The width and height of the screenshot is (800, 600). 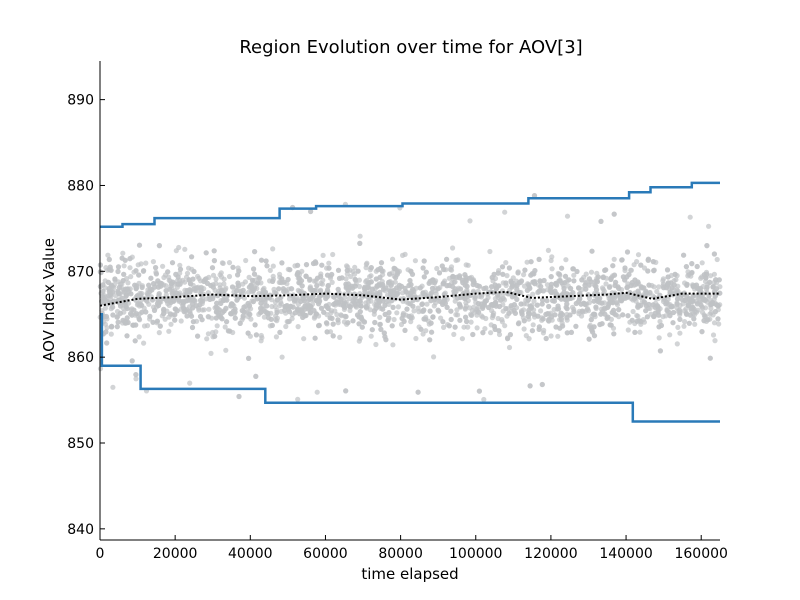 I want to click on y-tick-label: 890, so click(x=80, y=101).